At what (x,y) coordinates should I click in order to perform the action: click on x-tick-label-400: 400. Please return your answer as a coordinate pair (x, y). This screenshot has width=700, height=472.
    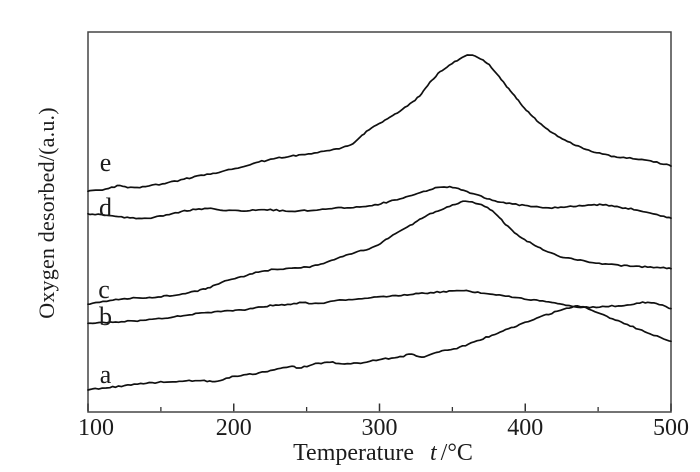
    Looking at the image, I should click on (525, 428).